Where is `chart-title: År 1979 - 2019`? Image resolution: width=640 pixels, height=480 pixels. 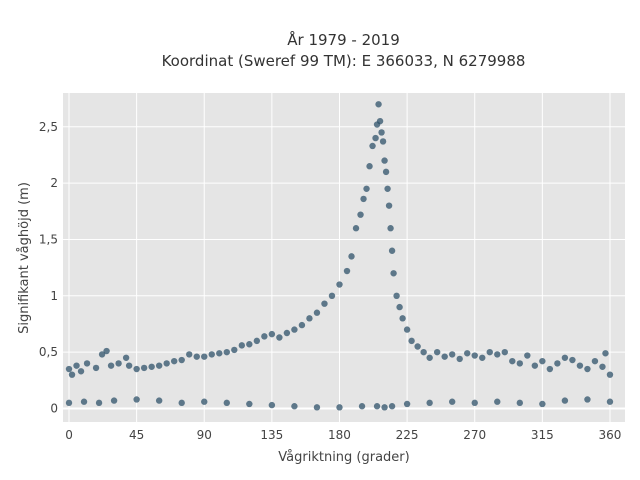
chart-title: År 1979 - 2019 is located at coordinates (343, 39).